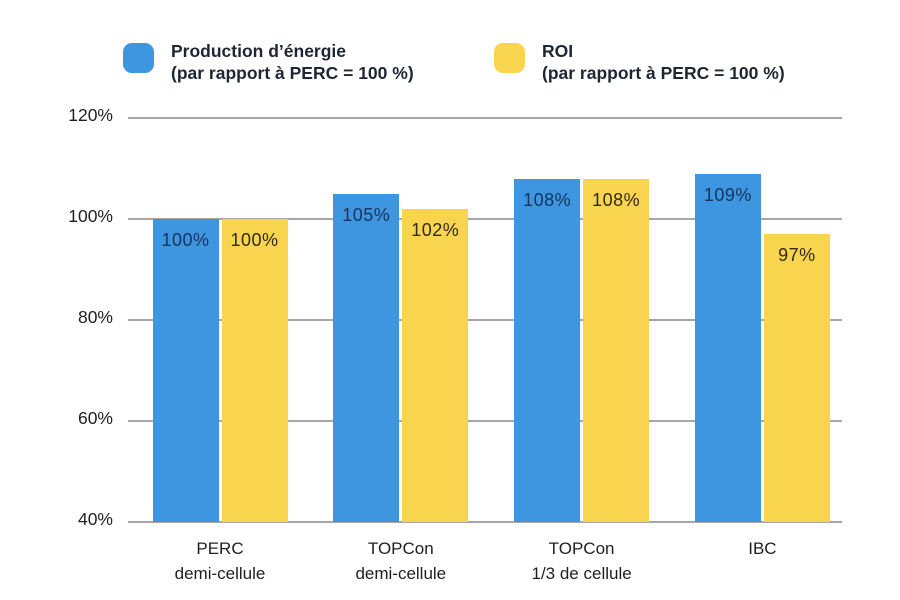 This screenshot has height=600, width=900. Describe the element at coordinates (796, 378) in the screenshot. I see `bar-series-1-cat-3: 97%` at that location.